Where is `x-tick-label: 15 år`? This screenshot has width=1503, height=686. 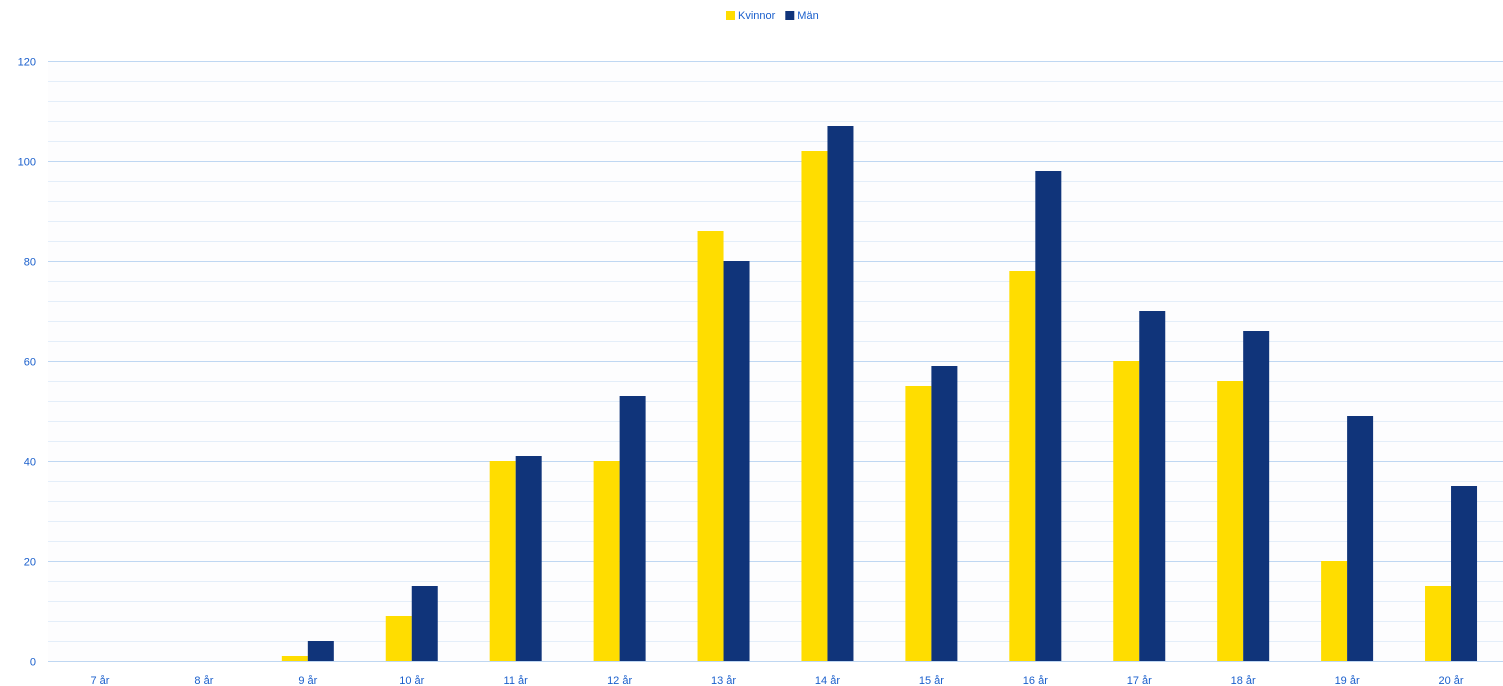 x-tick-label: 15 år is located at coordinates (931, 680).